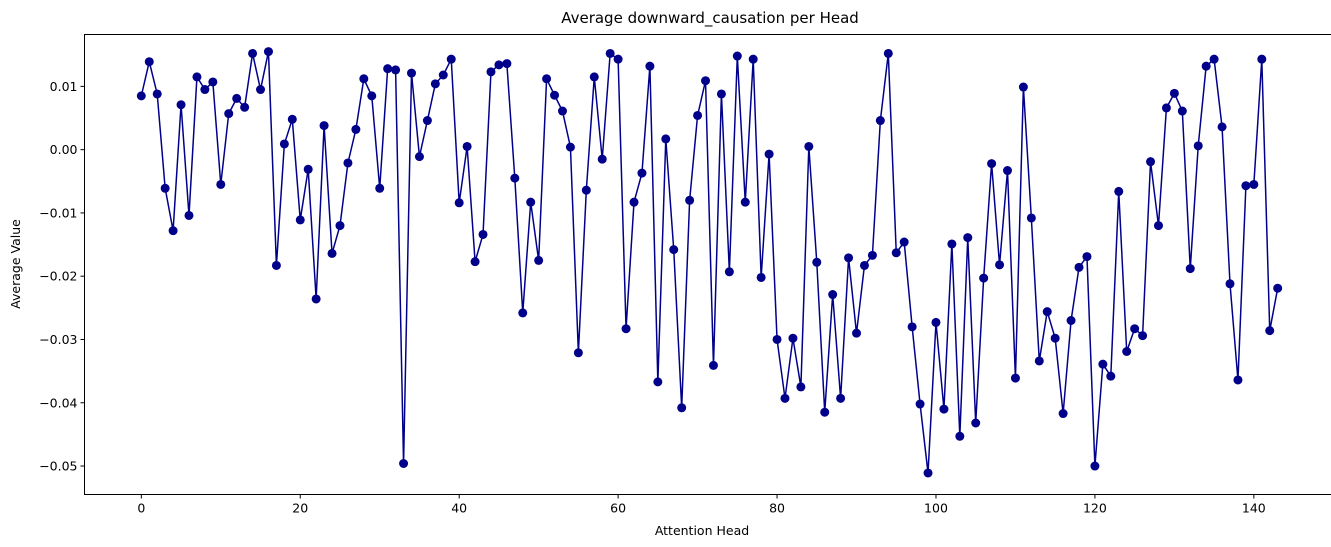 The image size is (1331, 547). Describe the element at coordinates (58, 339) in the screenshot. I see `y-tick-label: −0.03` at that location.